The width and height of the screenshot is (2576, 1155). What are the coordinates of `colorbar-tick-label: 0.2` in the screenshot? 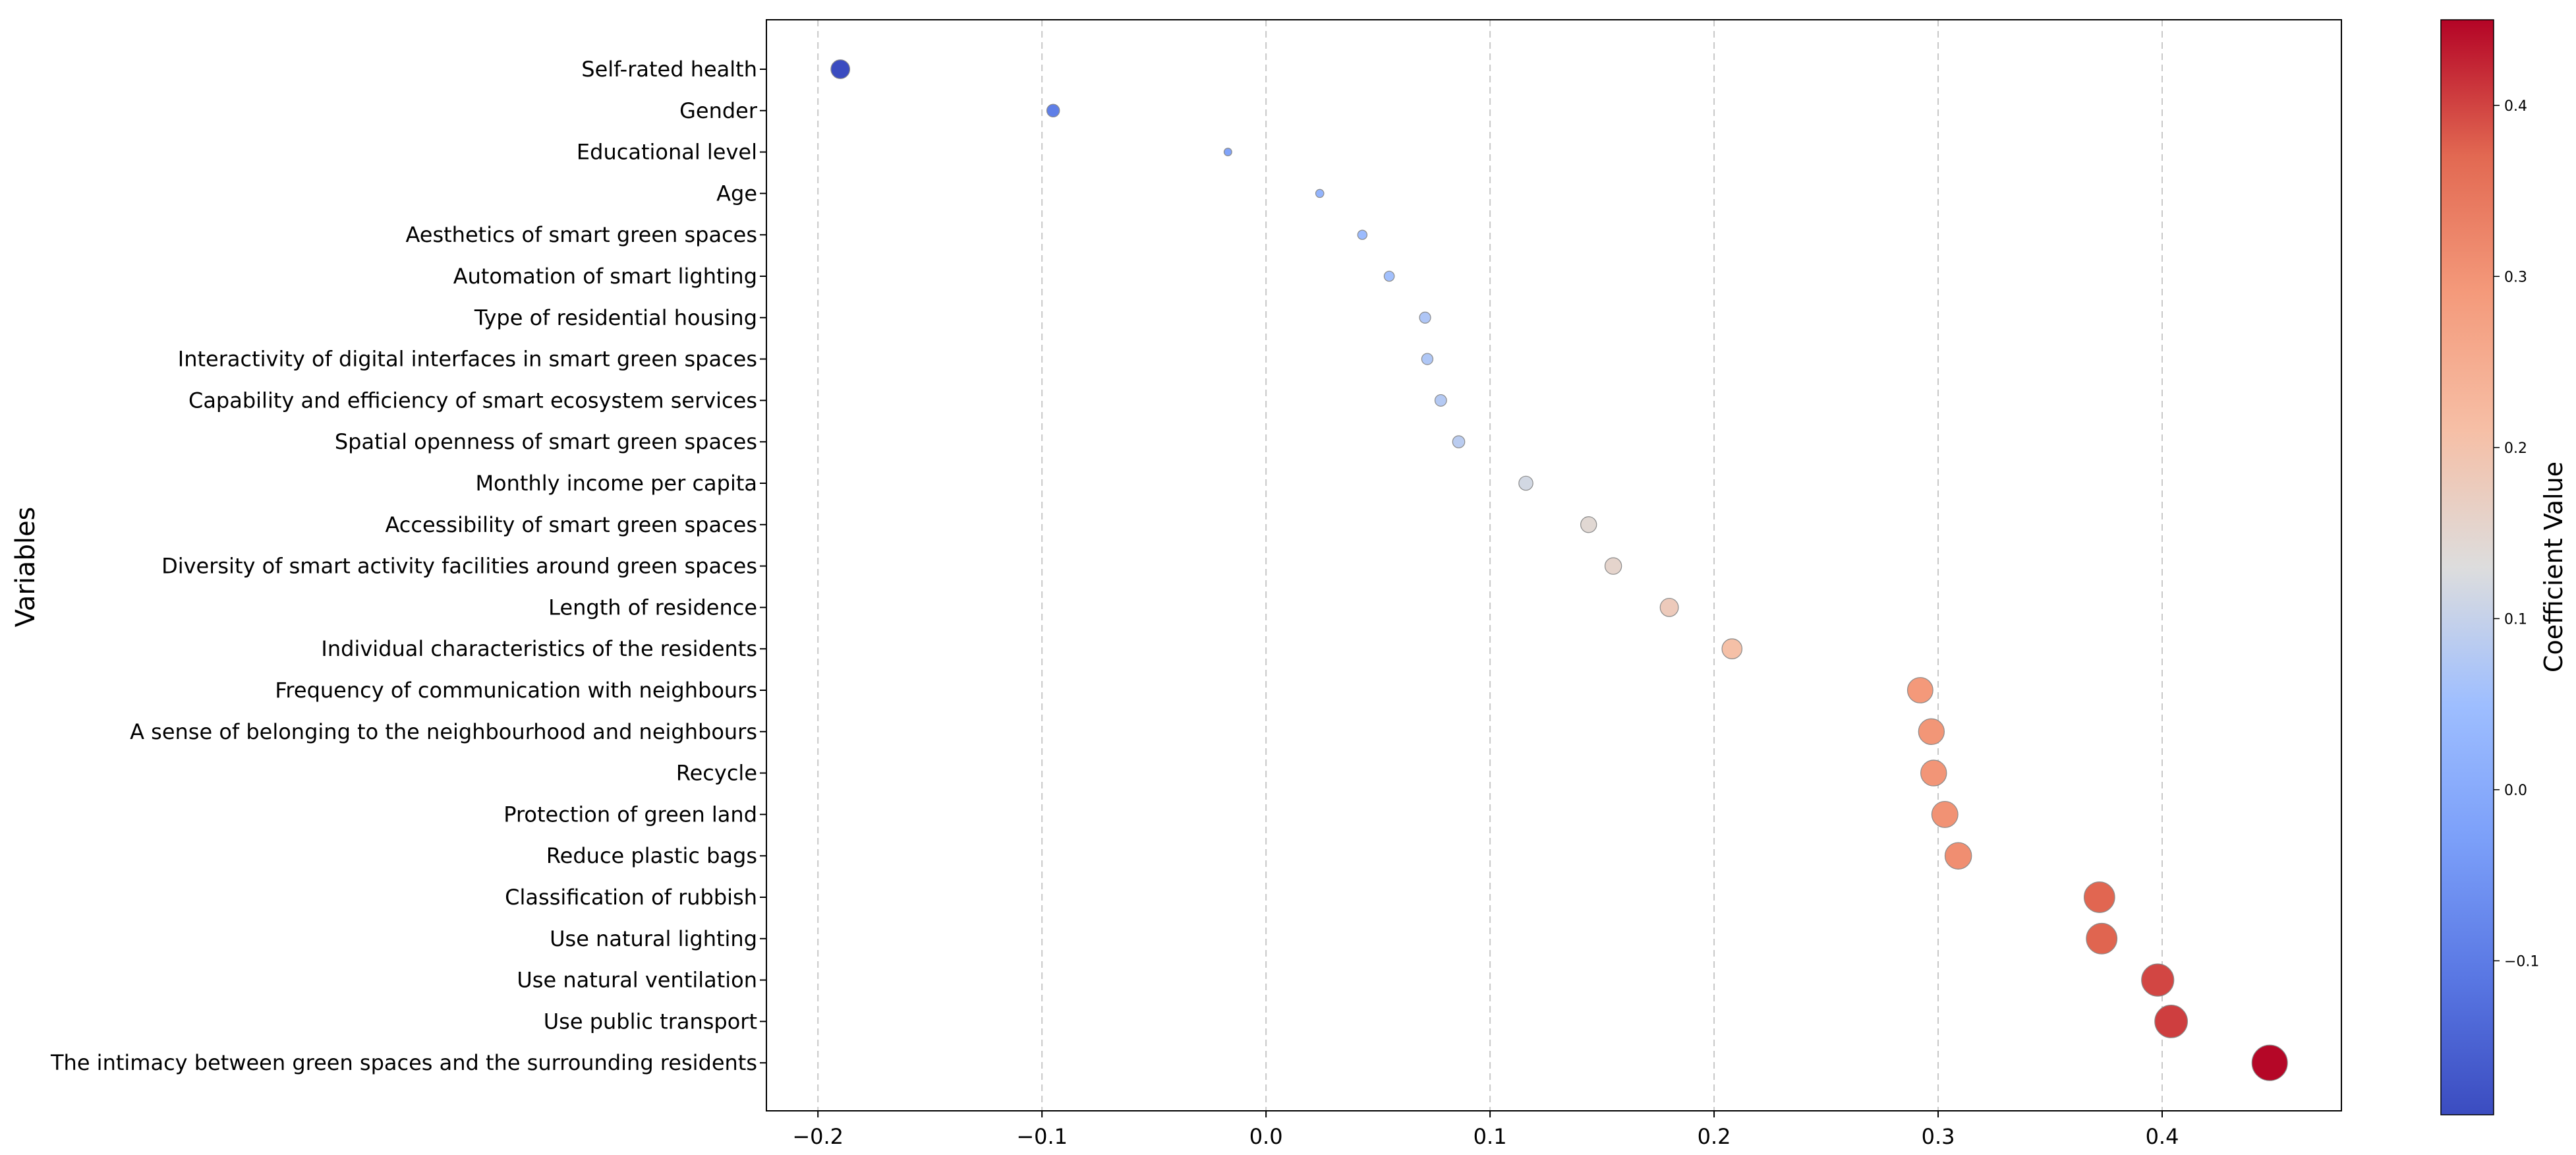 It's located at (2516, 448).